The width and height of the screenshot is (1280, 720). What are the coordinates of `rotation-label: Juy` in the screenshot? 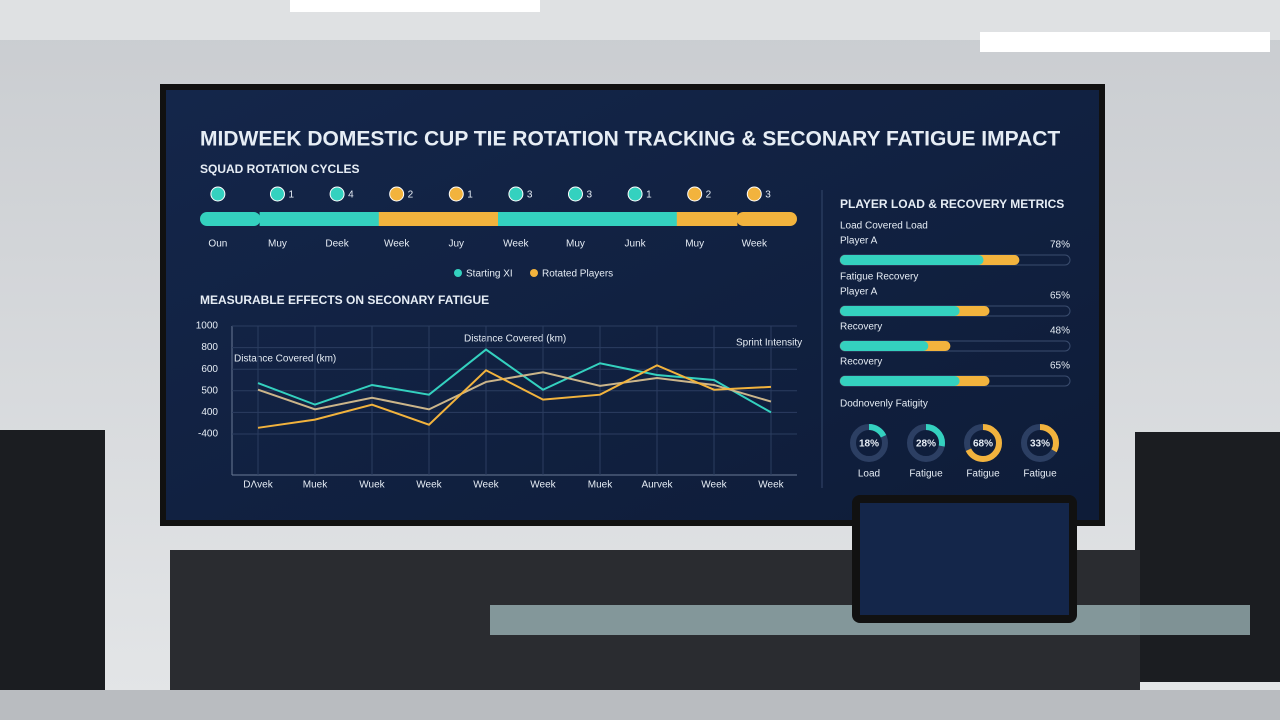 It's located at (456, 244).